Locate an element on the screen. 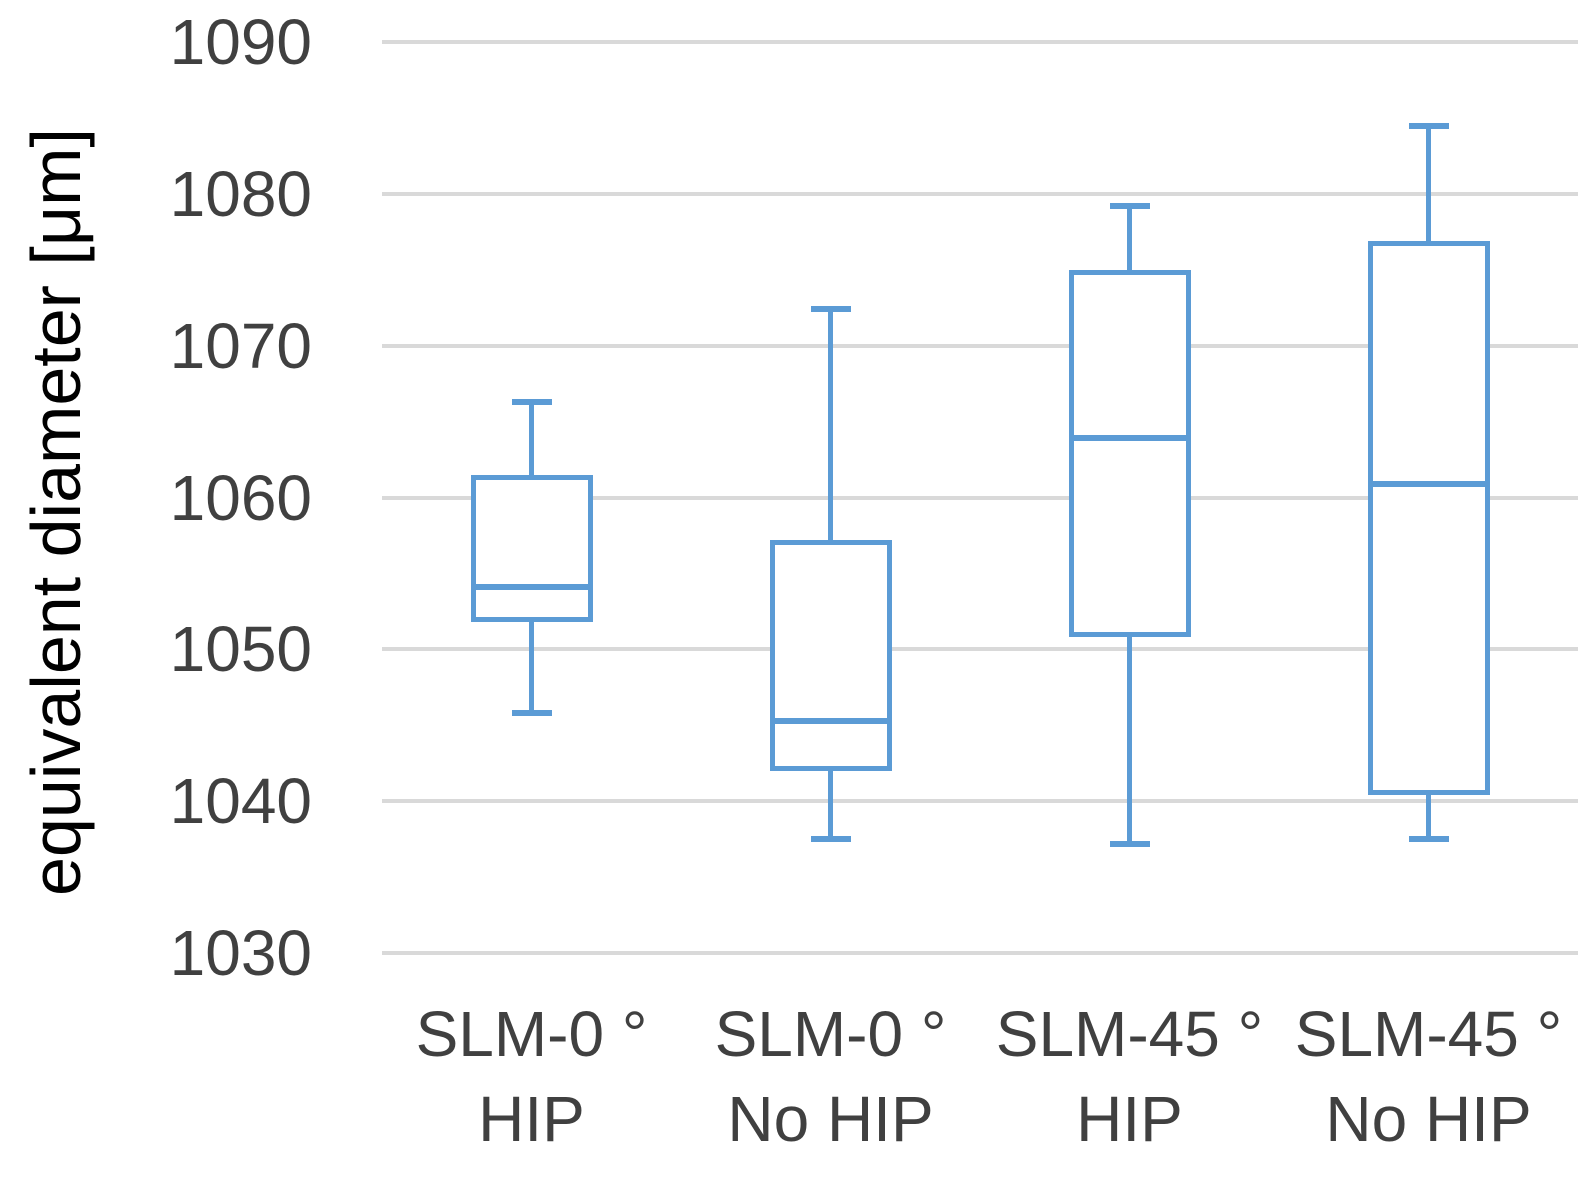 This screenshot has height=1193, width=1593. y-tick-label-1050: 1050 is located at coordinates (240, 649).